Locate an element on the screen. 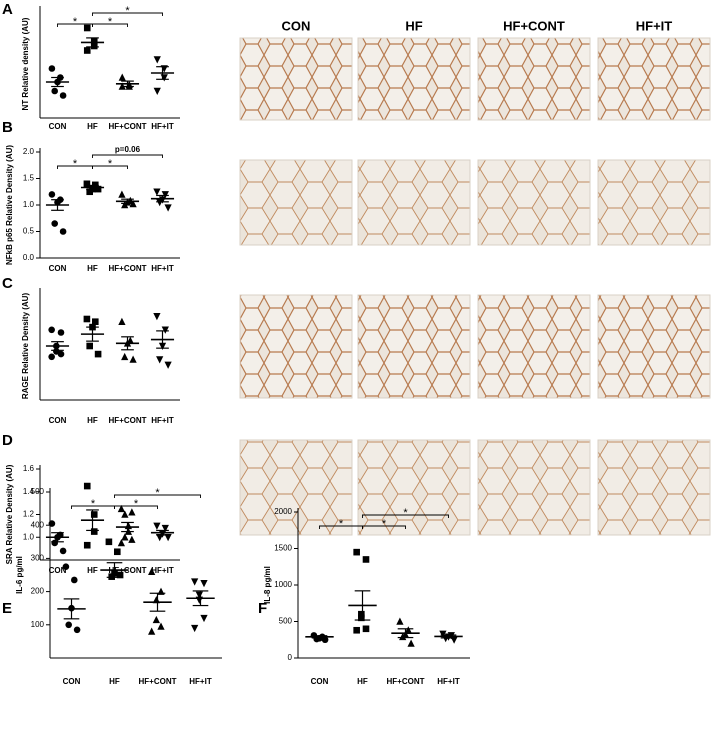 The height and width of the screenshot is (742, 715). image-column-header: HF+CONT is located at coordinates (534, 25).